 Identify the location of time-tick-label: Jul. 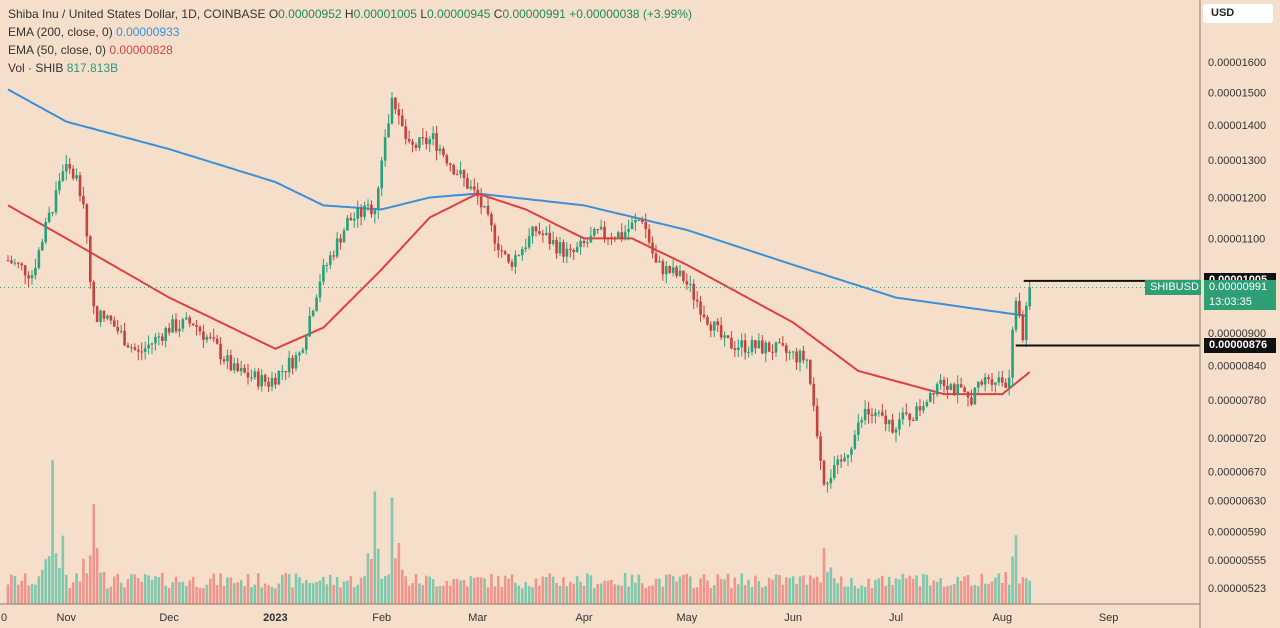
(896, 618).